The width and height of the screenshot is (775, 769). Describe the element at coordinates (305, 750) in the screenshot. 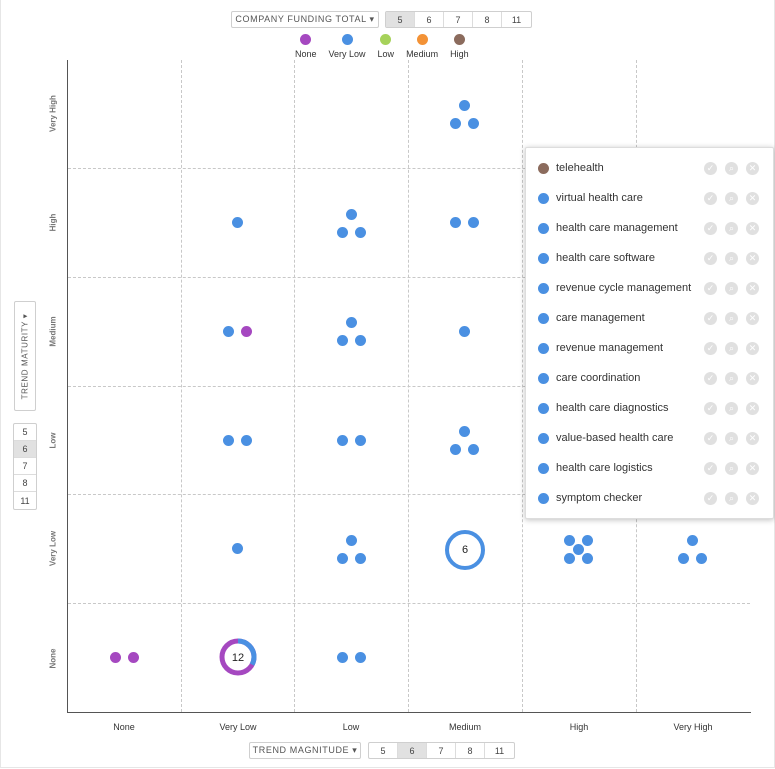

I see `trend-magnitude-dropdown: TREND MAGNITUDE ▾` at that location.